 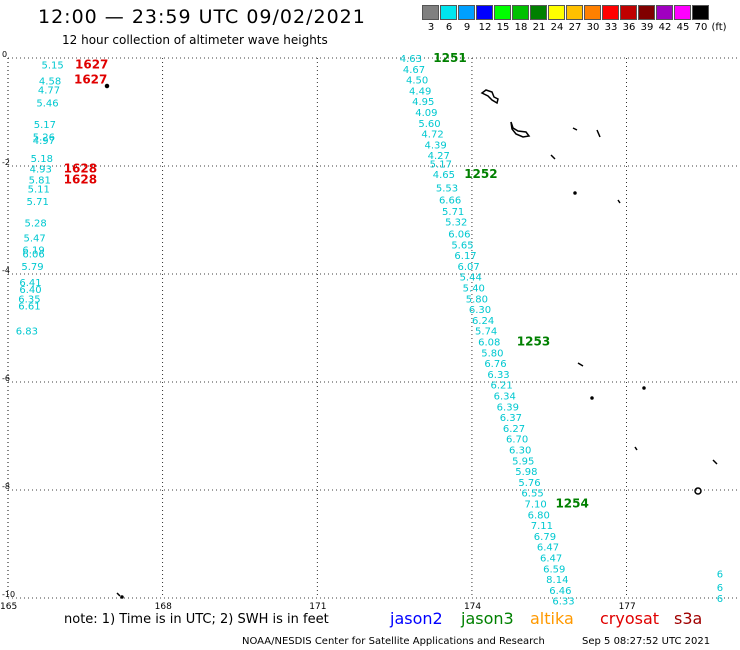 I want to click on legend-label: 18, so click(x=521, y=27).